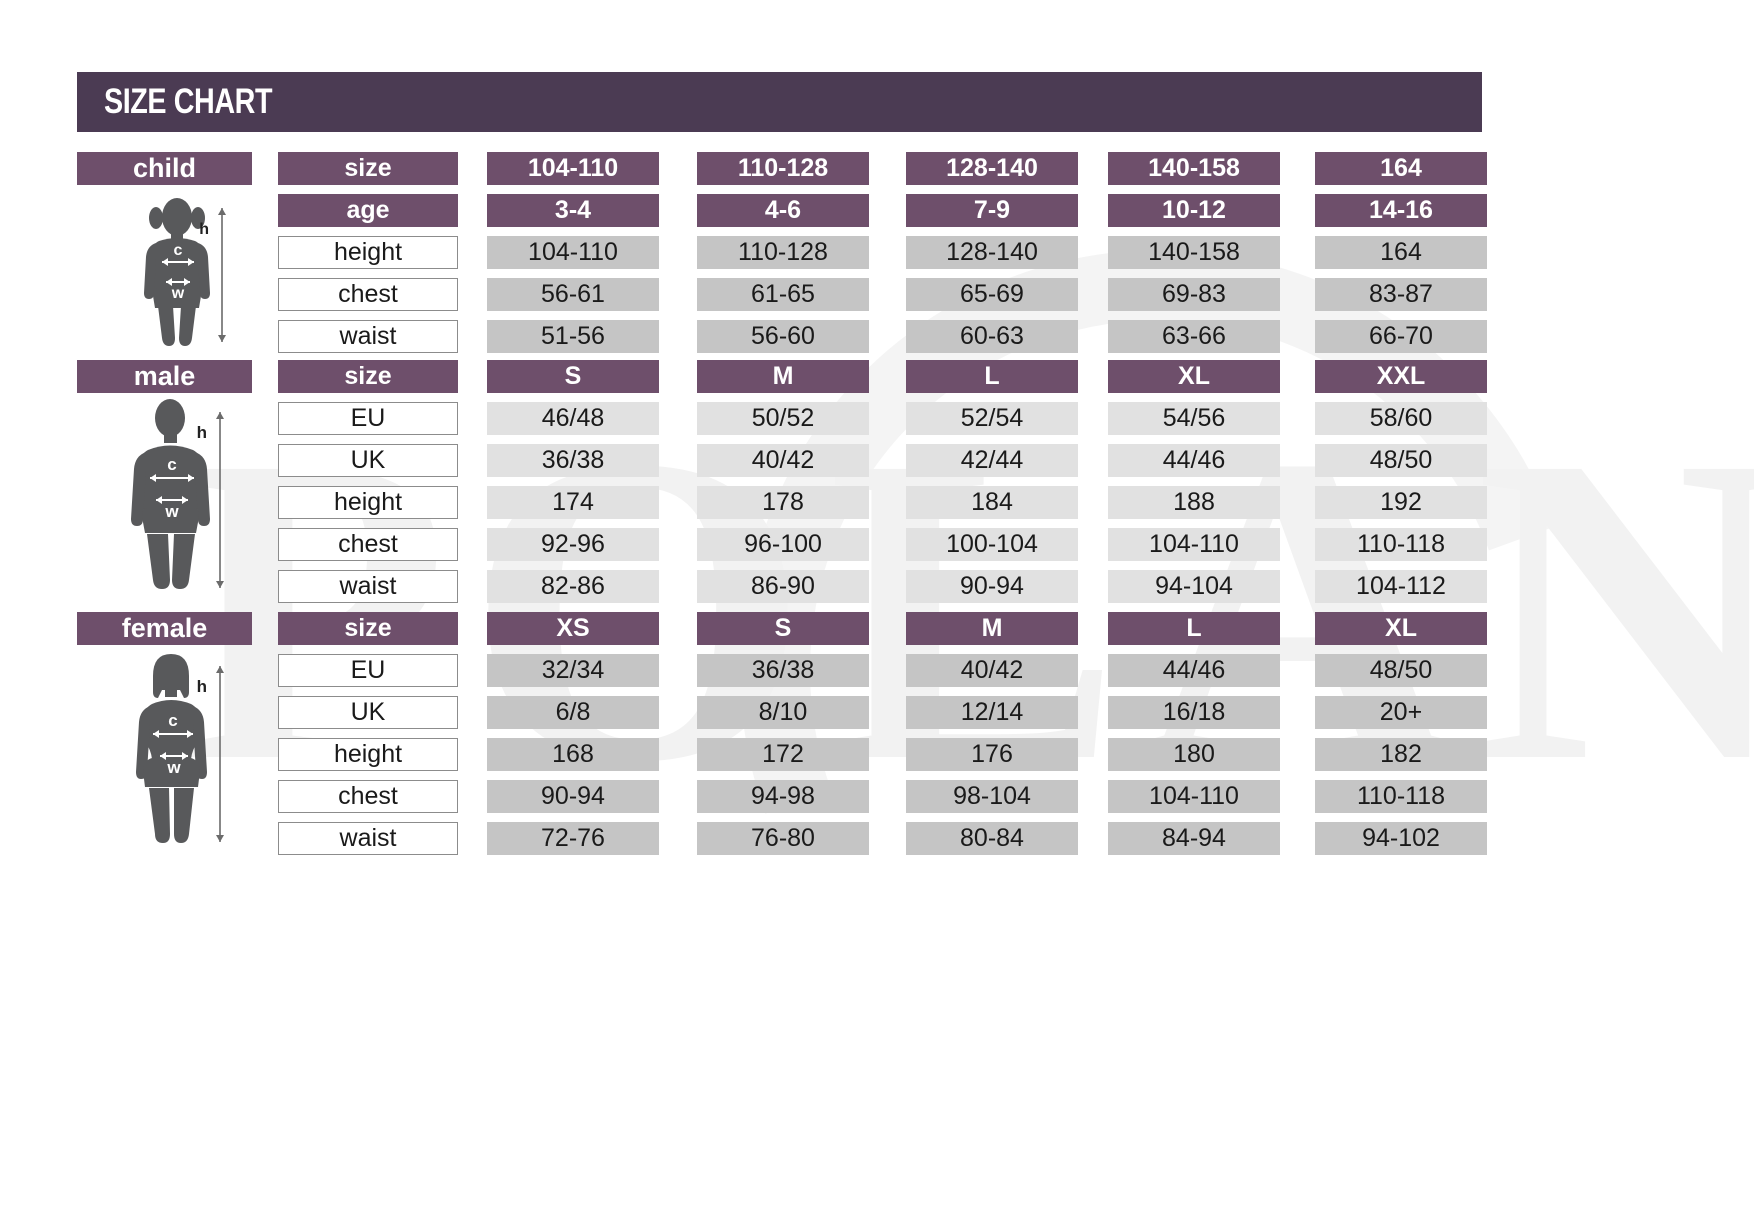 This screenshot has width=1754, height=1228. What do you see at coordinates (992, 754) in the screenshot?
I see `data-cell-female-height-2: 176` at bounding box center [992, 754].